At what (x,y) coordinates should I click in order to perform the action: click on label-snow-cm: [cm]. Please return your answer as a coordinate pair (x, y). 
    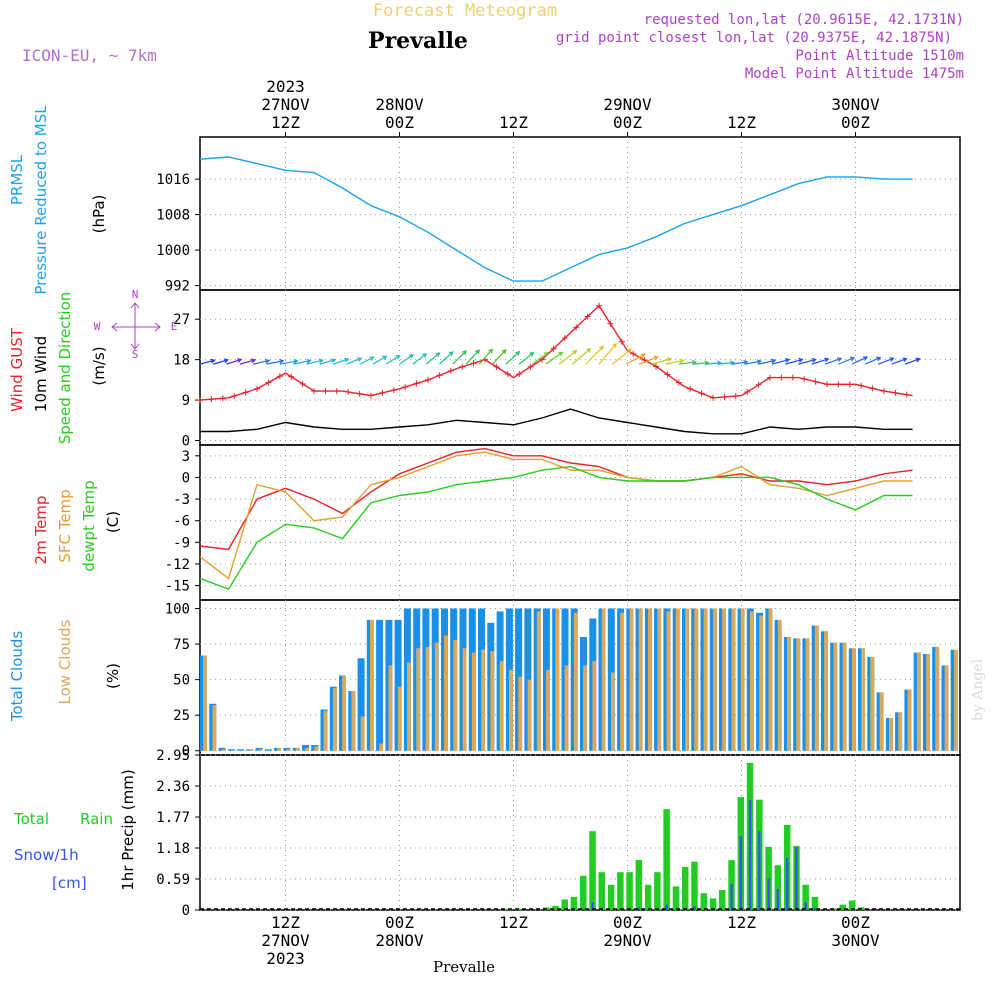
    Looking at the image, I should click on (69, 883).